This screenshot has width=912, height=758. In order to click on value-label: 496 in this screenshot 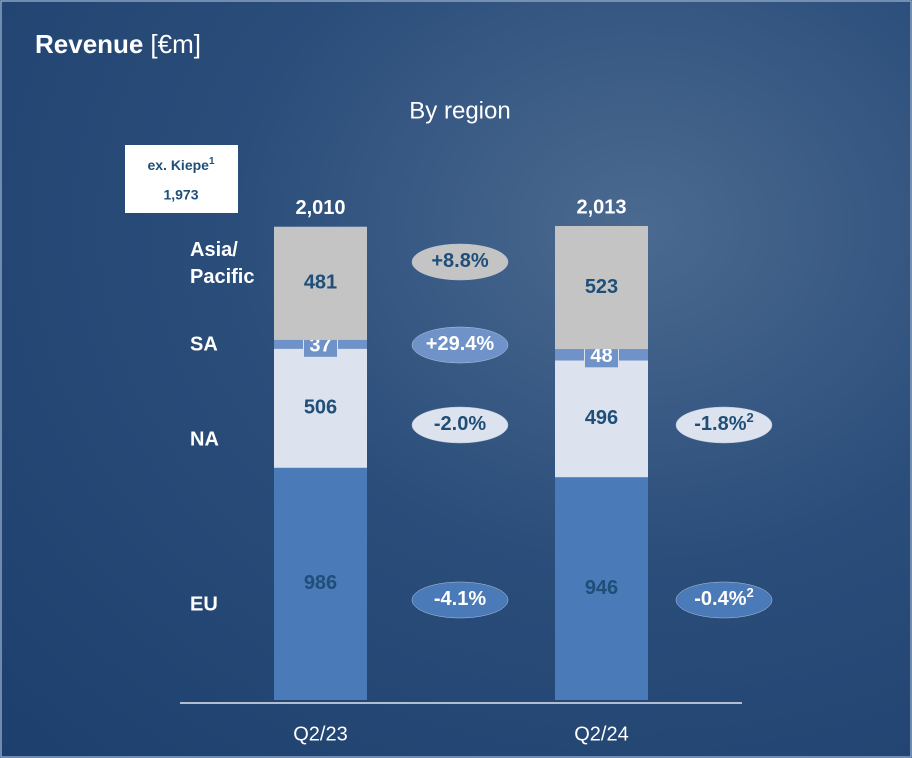, I will do `click(601, 418)`.